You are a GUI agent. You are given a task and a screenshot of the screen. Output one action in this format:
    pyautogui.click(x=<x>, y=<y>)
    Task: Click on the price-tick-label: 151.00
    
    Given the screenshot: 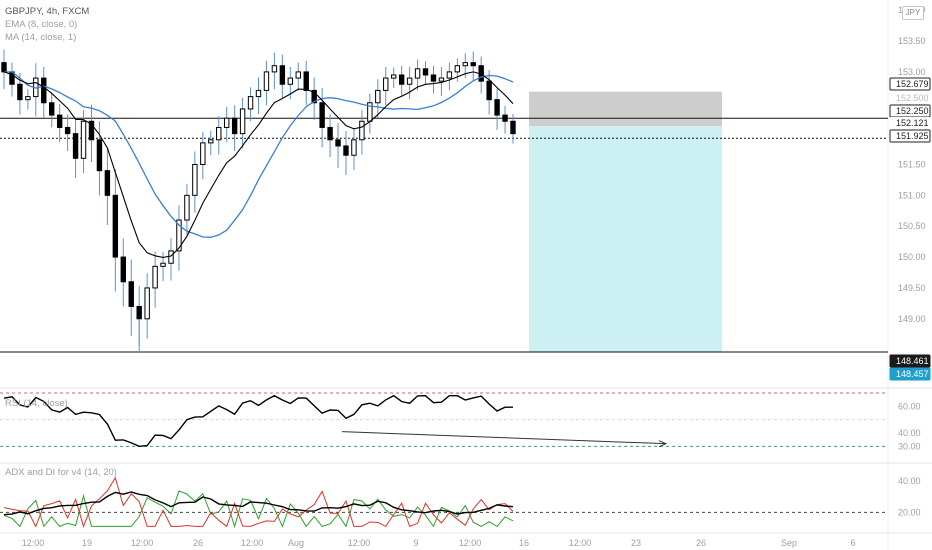 What is the action you would take?
    pyautogui.click(x=912, y=195)
    